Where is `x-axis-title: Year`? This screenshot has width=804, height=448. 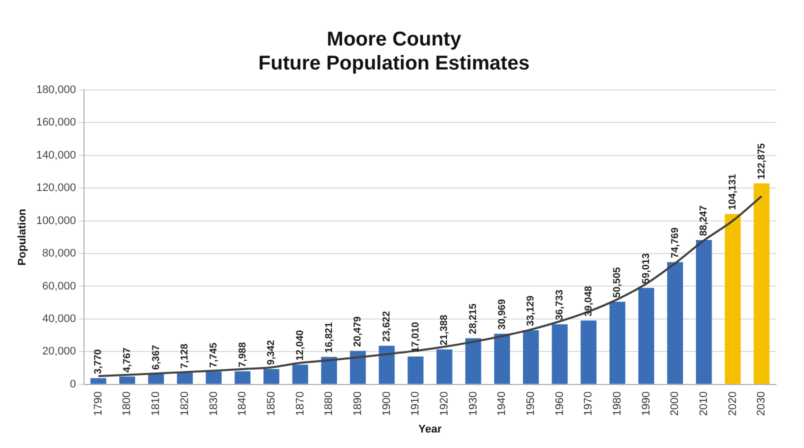
x-axis-title: Year is located at coordinates (430, 429).